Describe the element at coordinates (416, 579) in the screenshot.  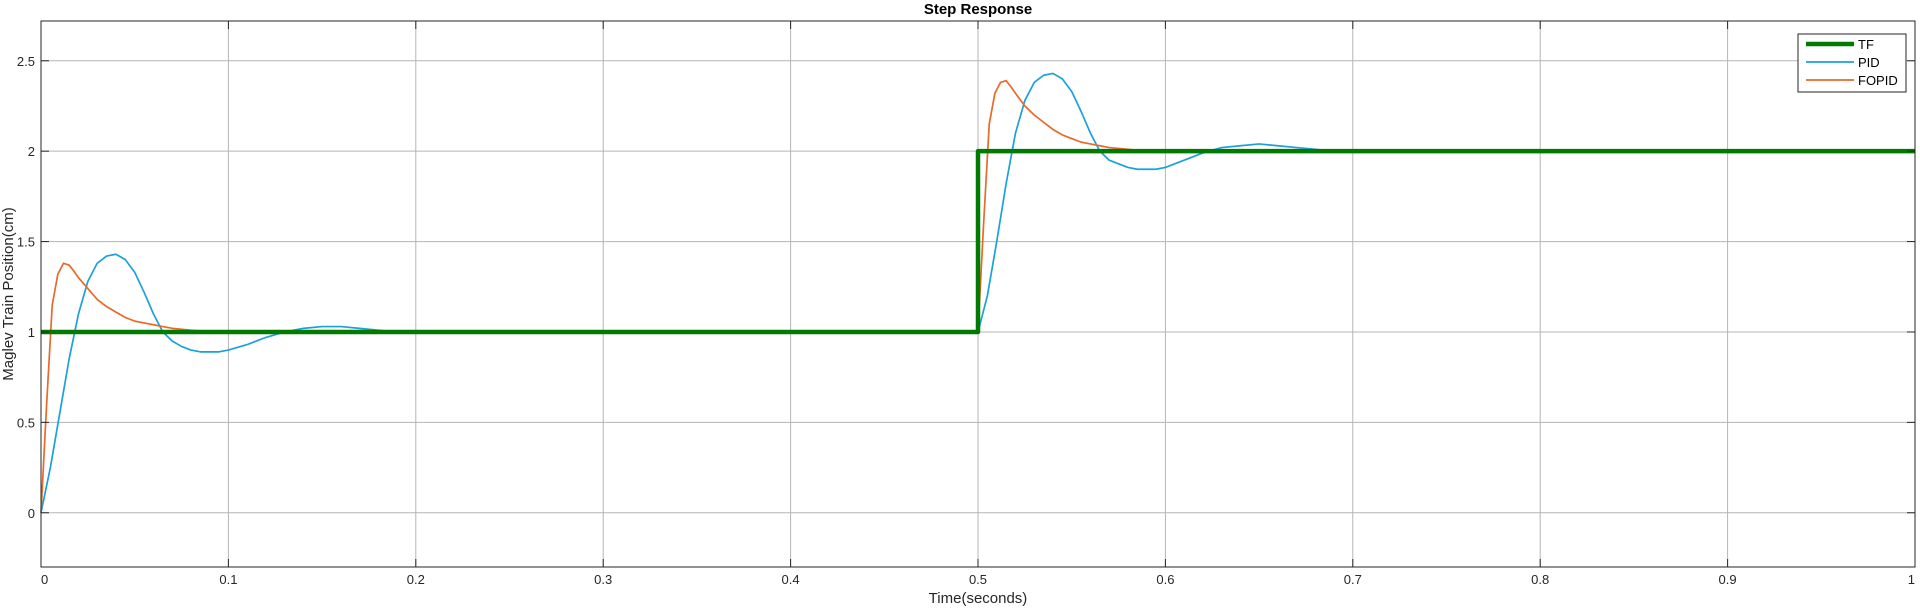
I see `x-tick-label: 0.2` at that location.